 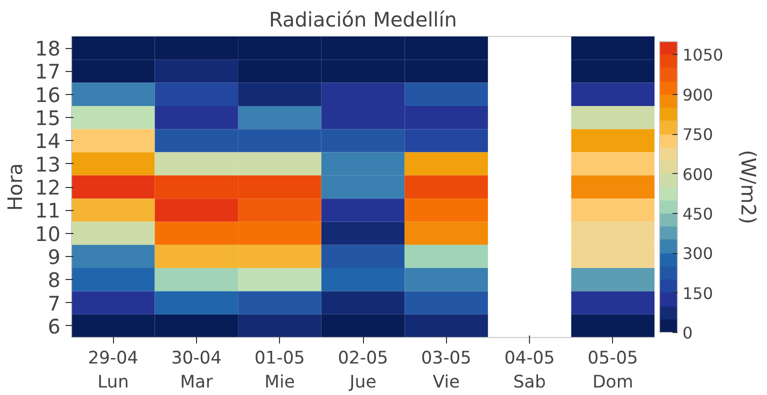 I want to click on x-tick-label: 05-05 Dom, so click(x=613, y=370).